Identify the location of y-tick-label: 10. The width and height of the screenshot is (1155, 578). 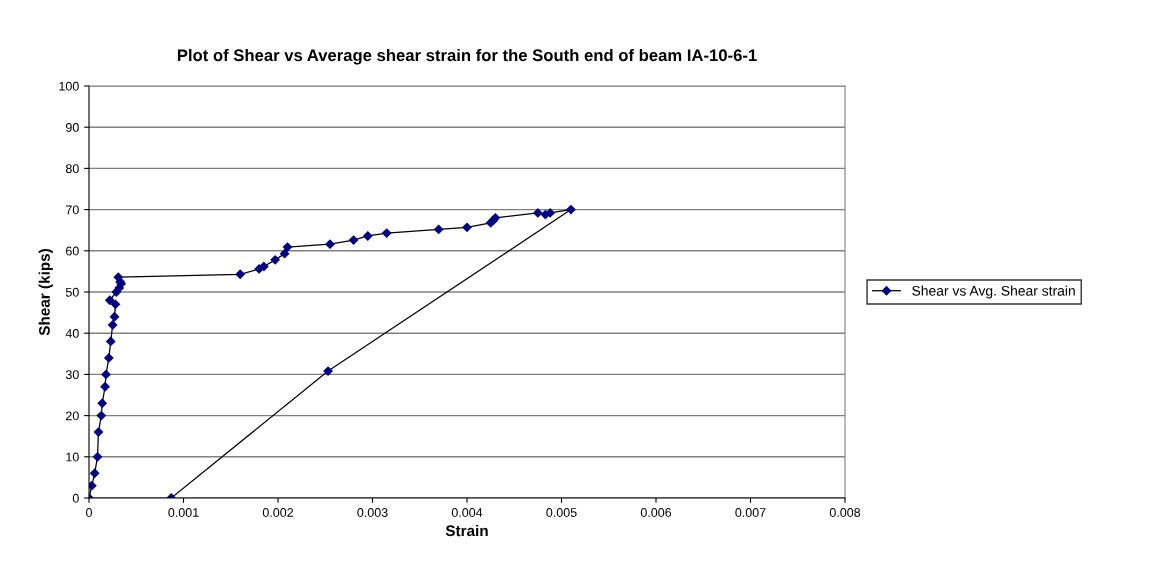
(72, 457).